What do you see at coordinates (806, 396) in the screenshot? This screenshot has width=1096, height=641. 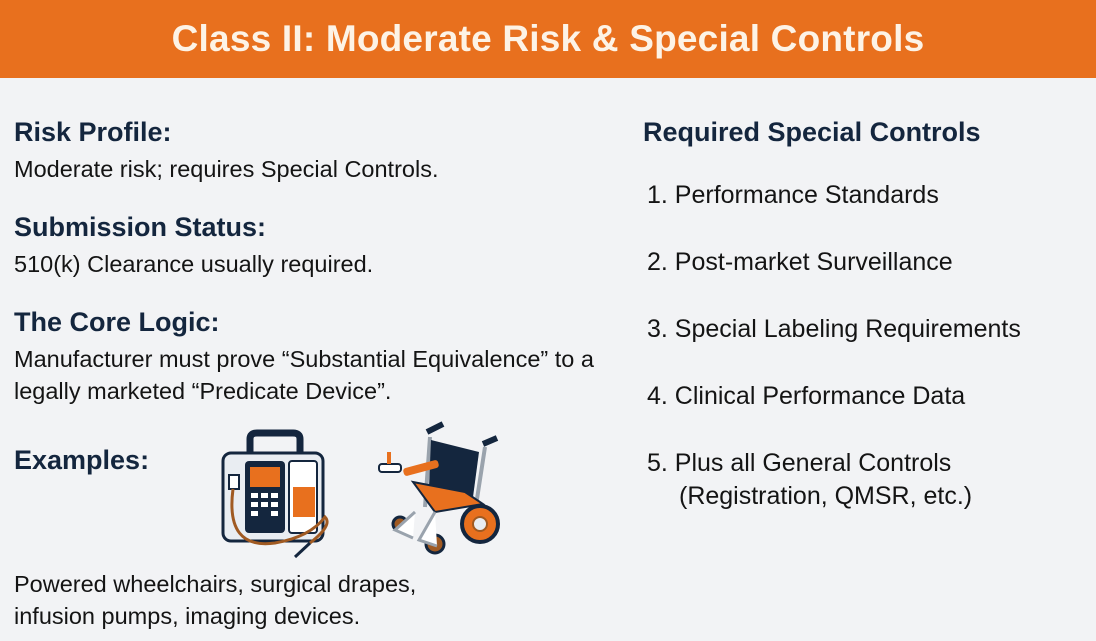 I see `control-item: 4. Clinical Performance Data` at bounding box center [806, 396].